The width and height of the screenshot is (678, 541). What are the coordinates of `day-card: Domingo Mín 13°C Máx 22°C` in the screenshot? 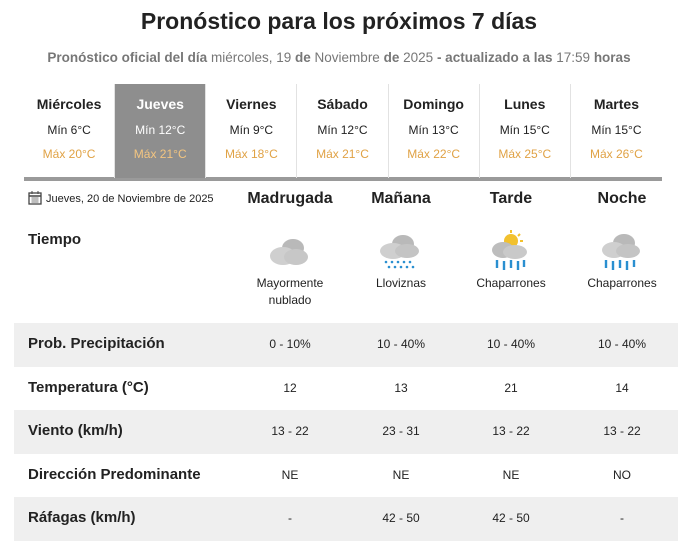 It's located at (434, 131).